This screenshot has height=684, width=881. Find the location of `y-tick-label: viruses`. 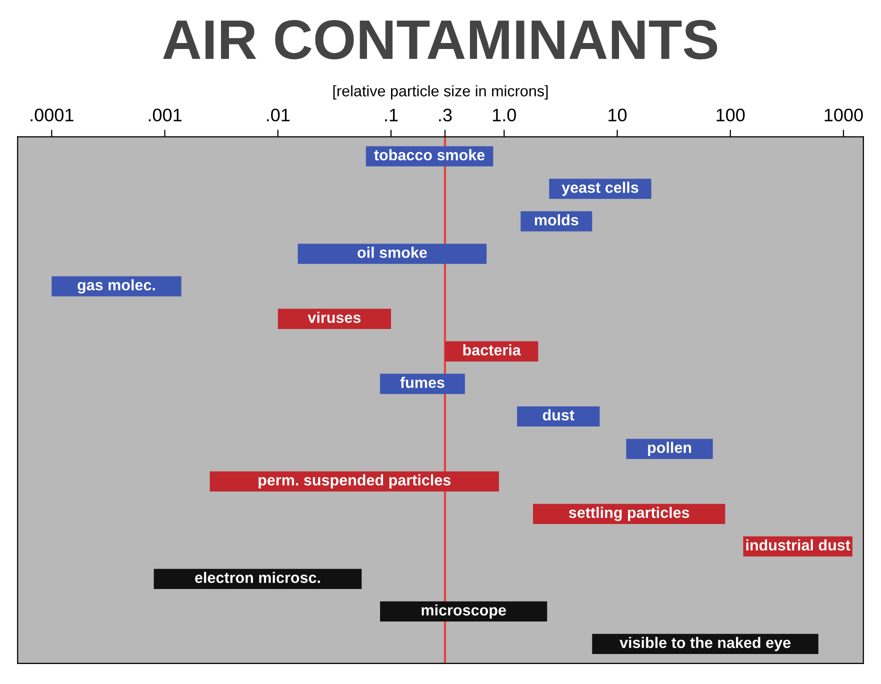

y-tick-label: viruses is located at coordinates (334, 317).